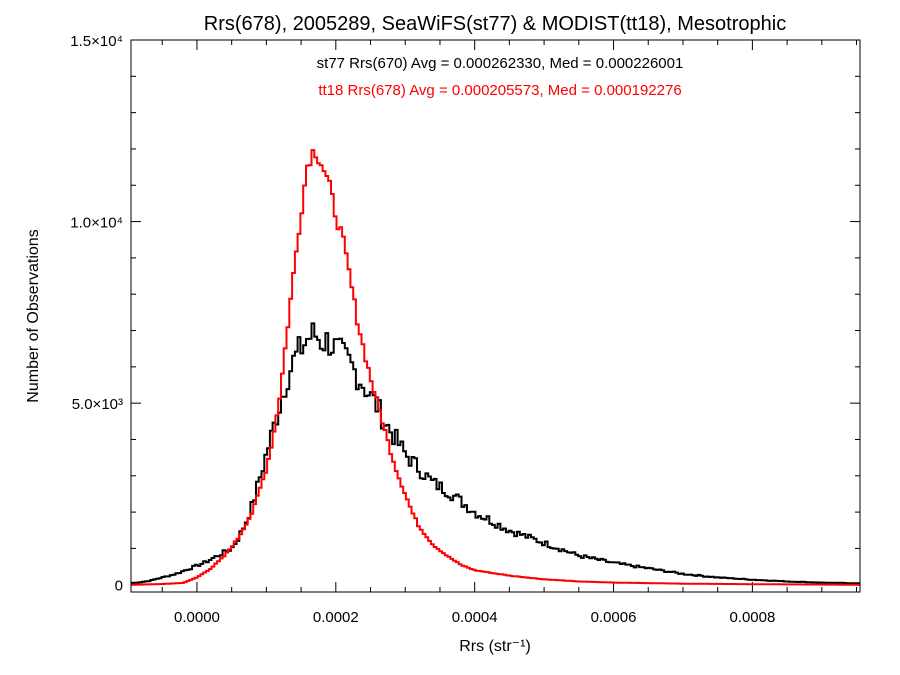 This screenshot has width=900, height=675. I want to click on y-tick-label: 1.0×10⁴, so click(96, 223).